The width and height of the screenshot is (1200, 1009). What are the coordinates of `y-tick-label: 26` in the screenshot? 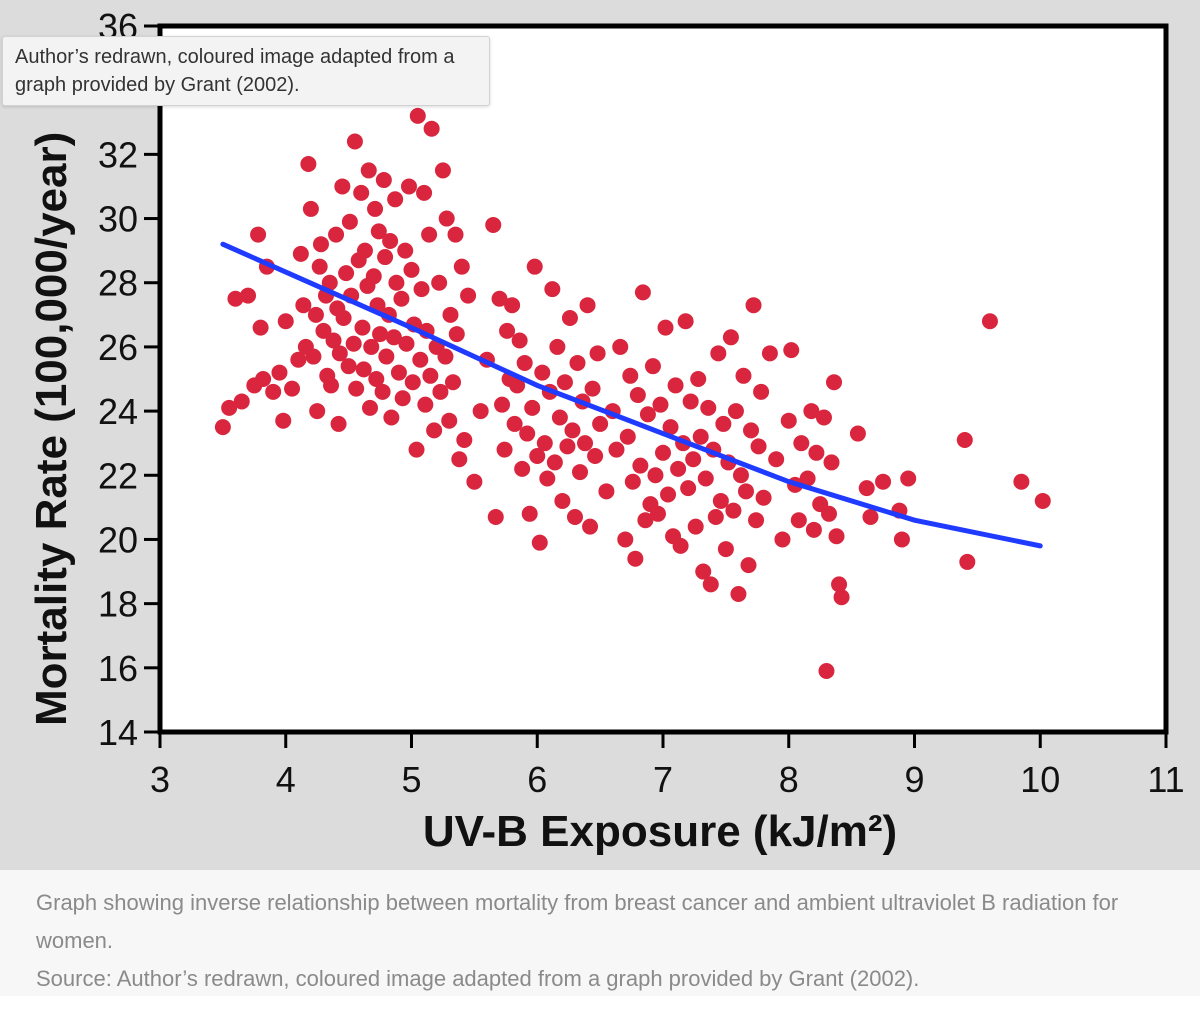 It's located at (118, 347).